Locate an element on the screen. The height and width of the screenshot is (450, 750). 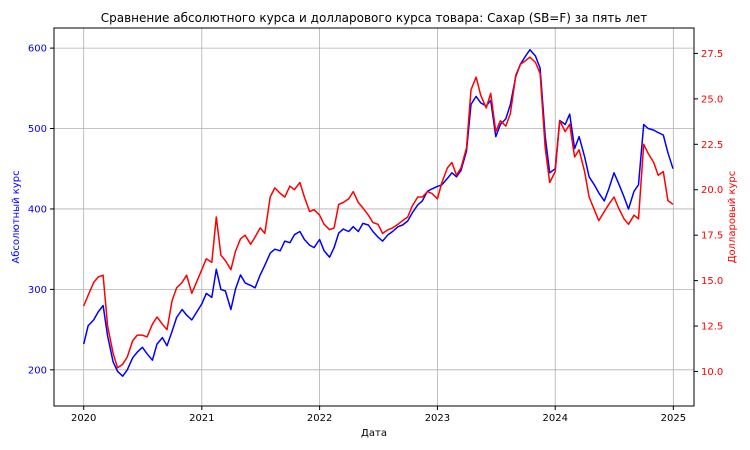
right-y-tick-label: 27.5 is located at coordinates (712, 54).